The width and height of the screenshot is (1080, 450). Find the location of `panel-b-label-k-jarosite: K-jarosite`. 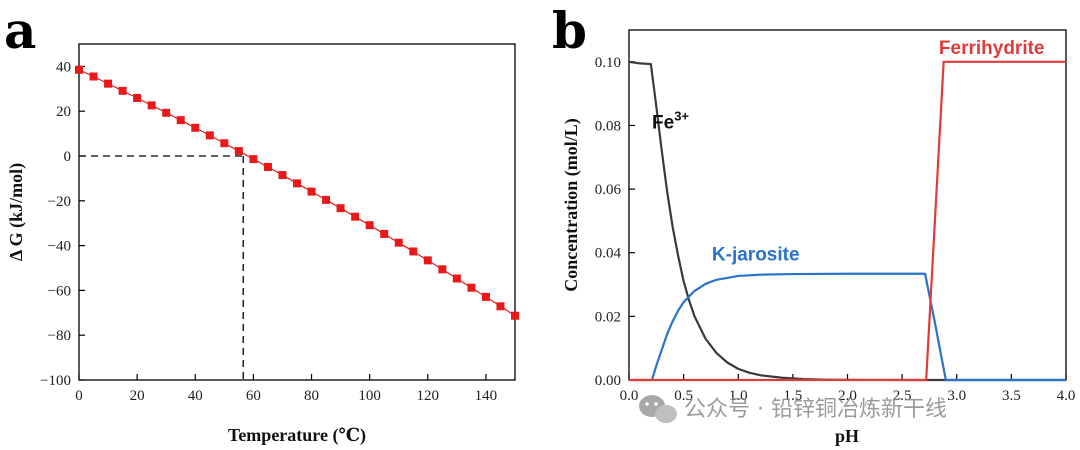

panel-b-label-k-jarosite: K-jarosite is located at coordinates (756, 255).